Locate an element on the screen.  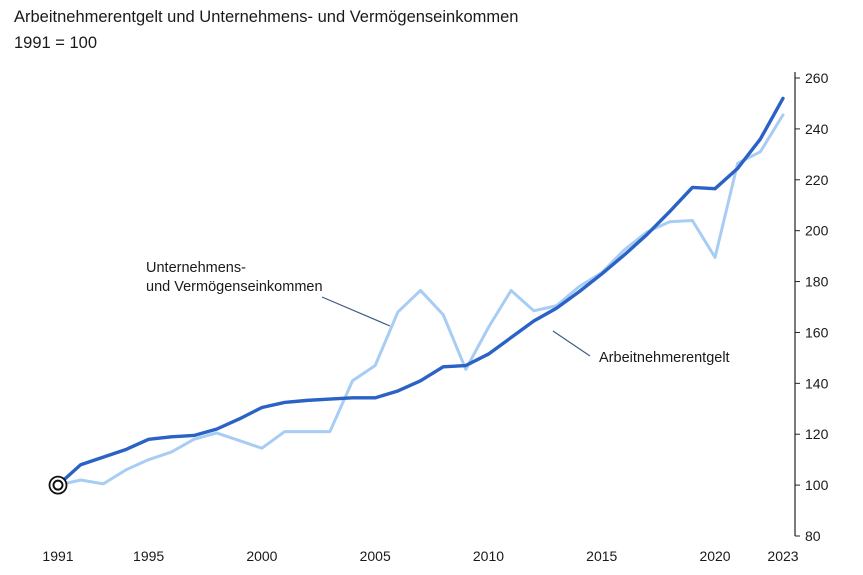
x-tick-label: 1995 is located at coordinates (148, 556).